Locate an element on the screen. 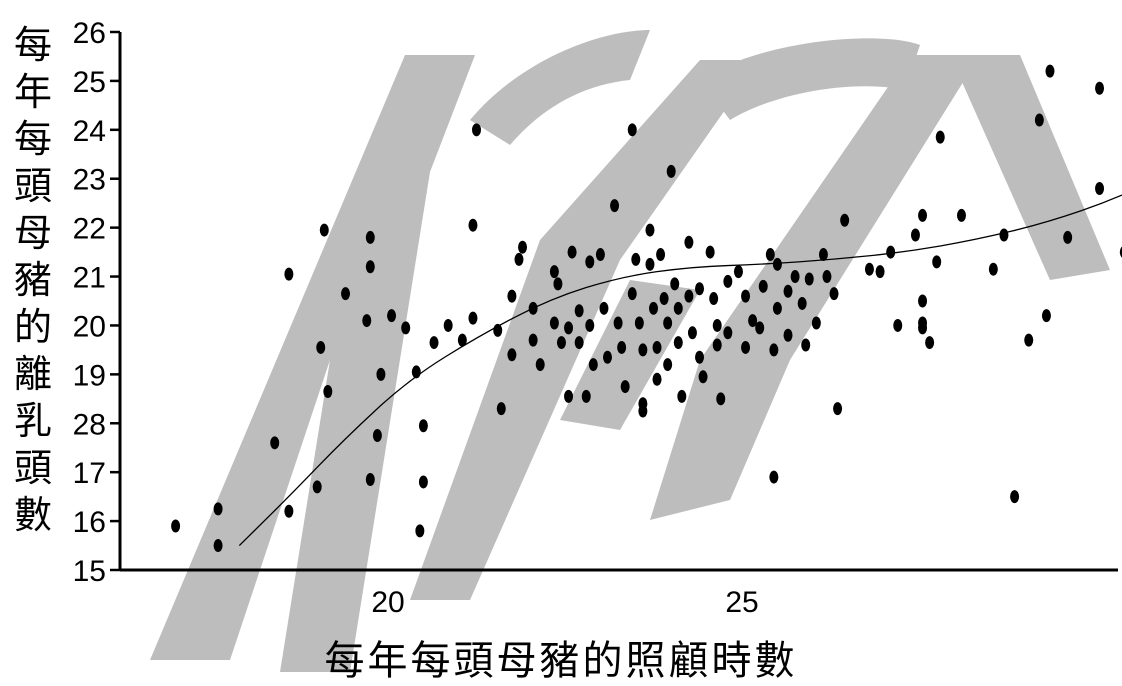 This screenshot has width=1122, height=686. y-tick-label: 28 is located at coordinates (89, 424).